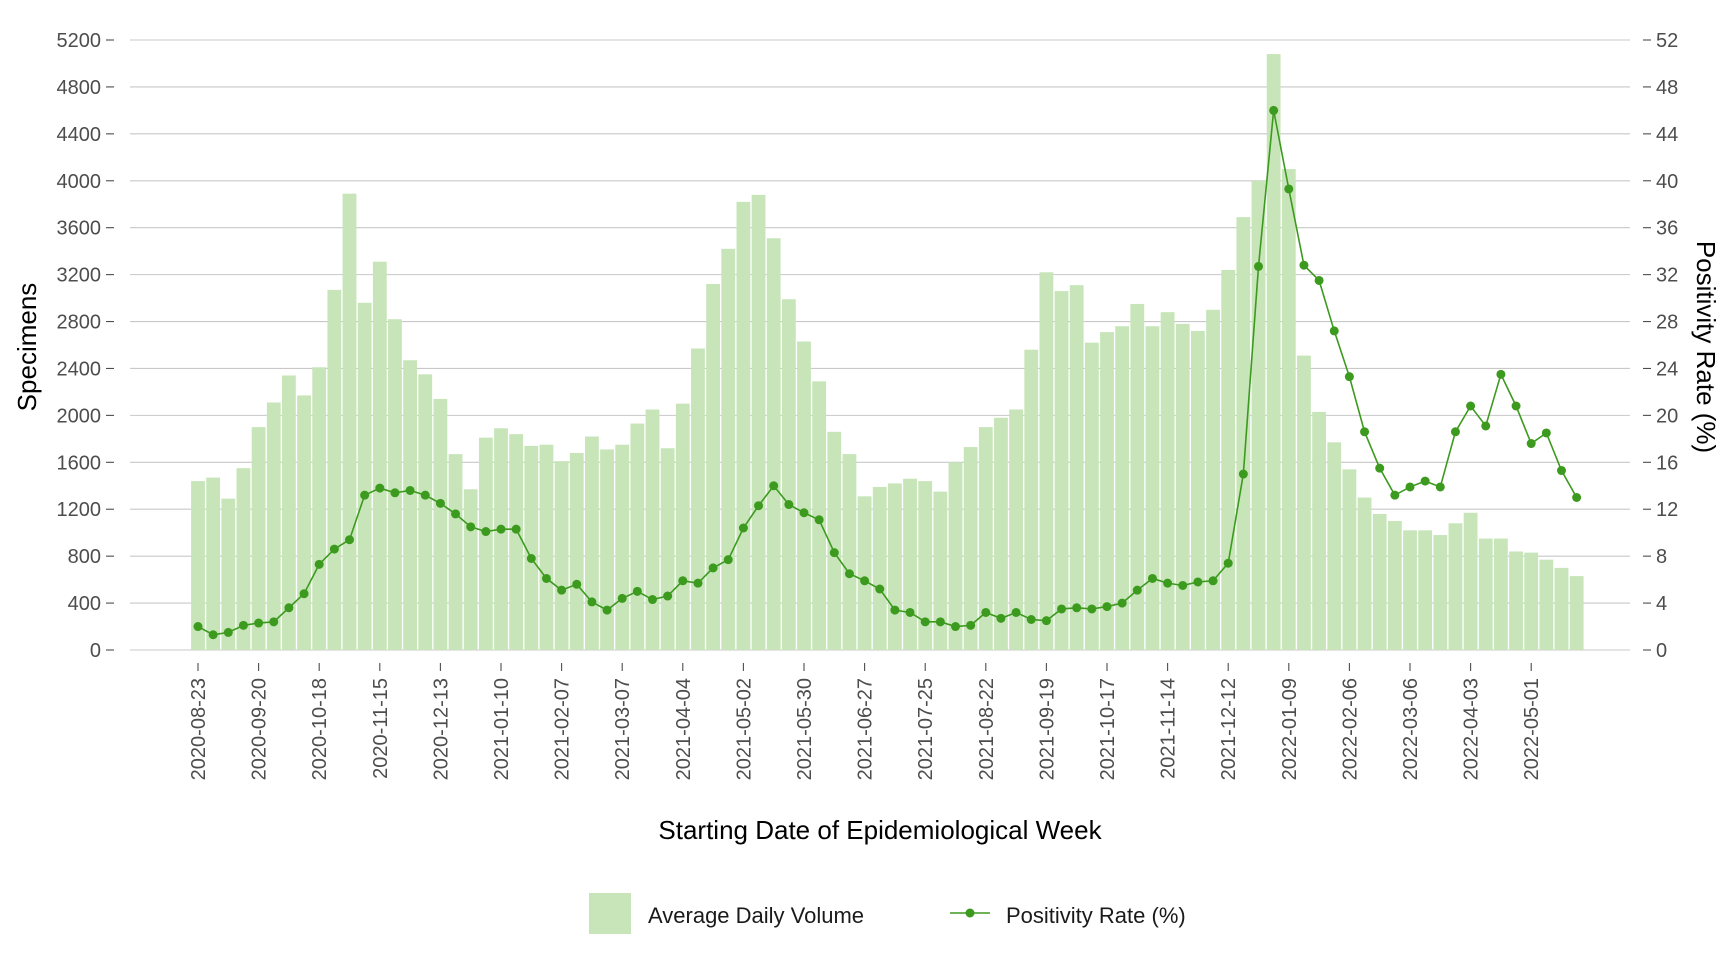 The image size is (1728, 960). I want to click on y-right-tick-label: 0, so click(1661, 651).